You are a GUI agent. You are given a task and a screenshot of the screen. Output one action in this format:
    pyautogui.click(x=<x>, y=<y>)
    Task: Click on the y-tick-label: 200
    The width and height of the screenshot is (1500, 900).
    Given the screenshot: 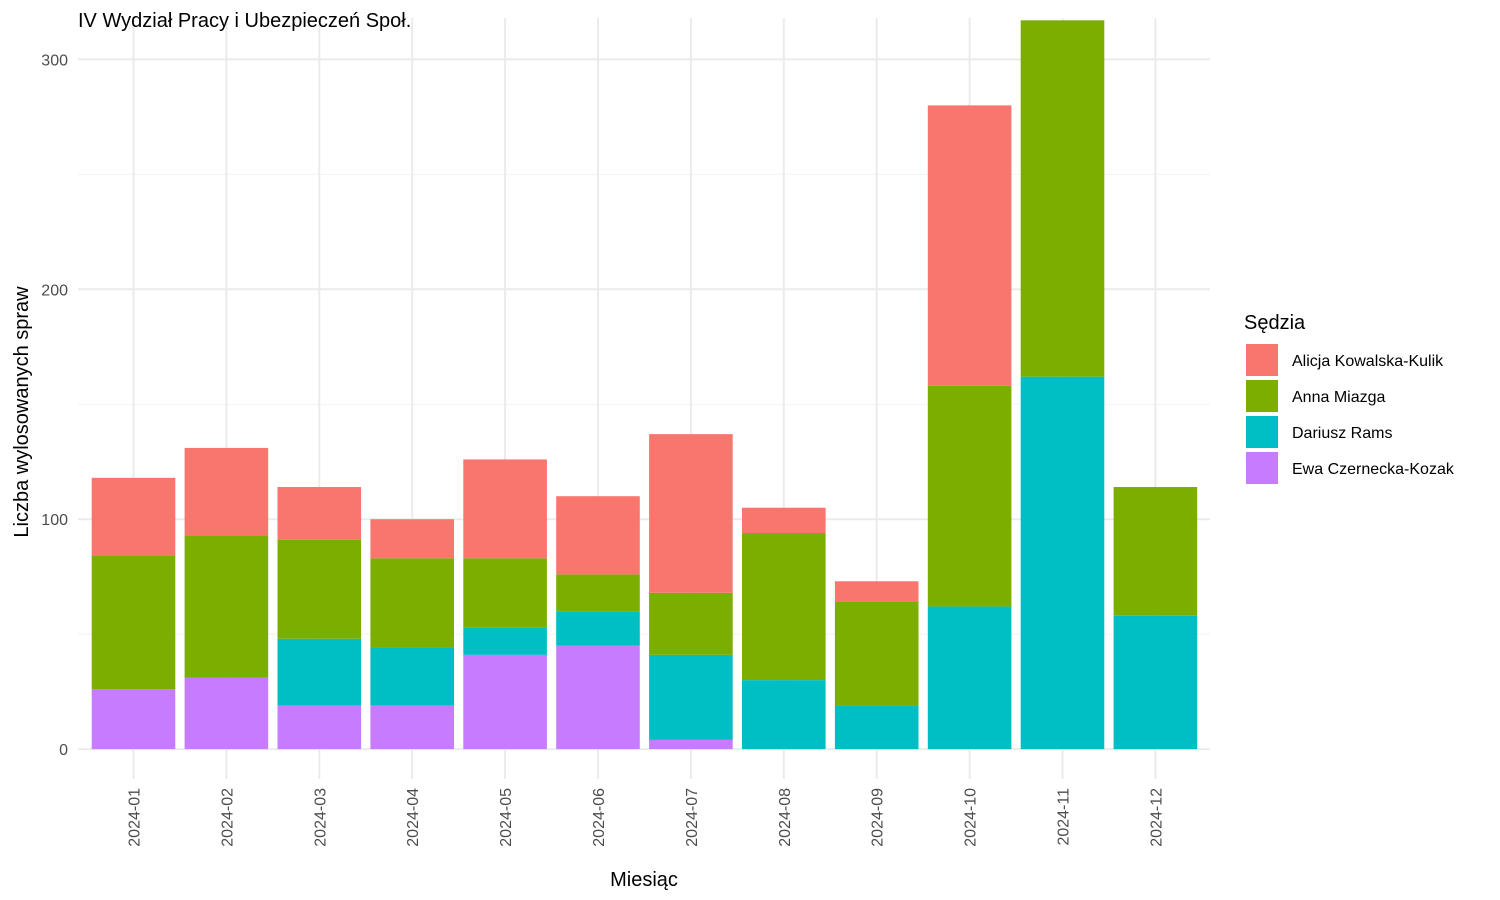 What is the action you would take?
    pyautogui.click(x=54, y=290)
    